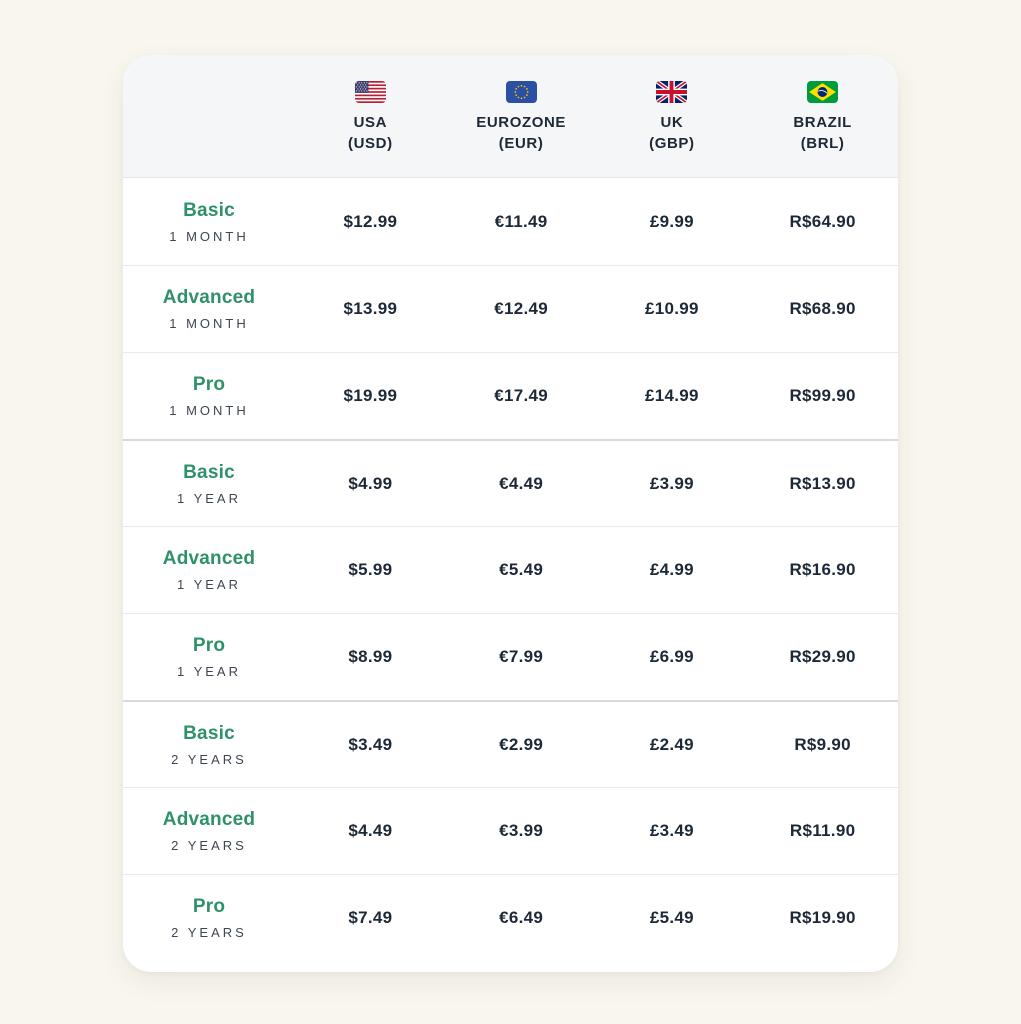 The height and width of the screenshot is (1024, 1021). I want to click on brazil-flag-icon, so click(823, 92).